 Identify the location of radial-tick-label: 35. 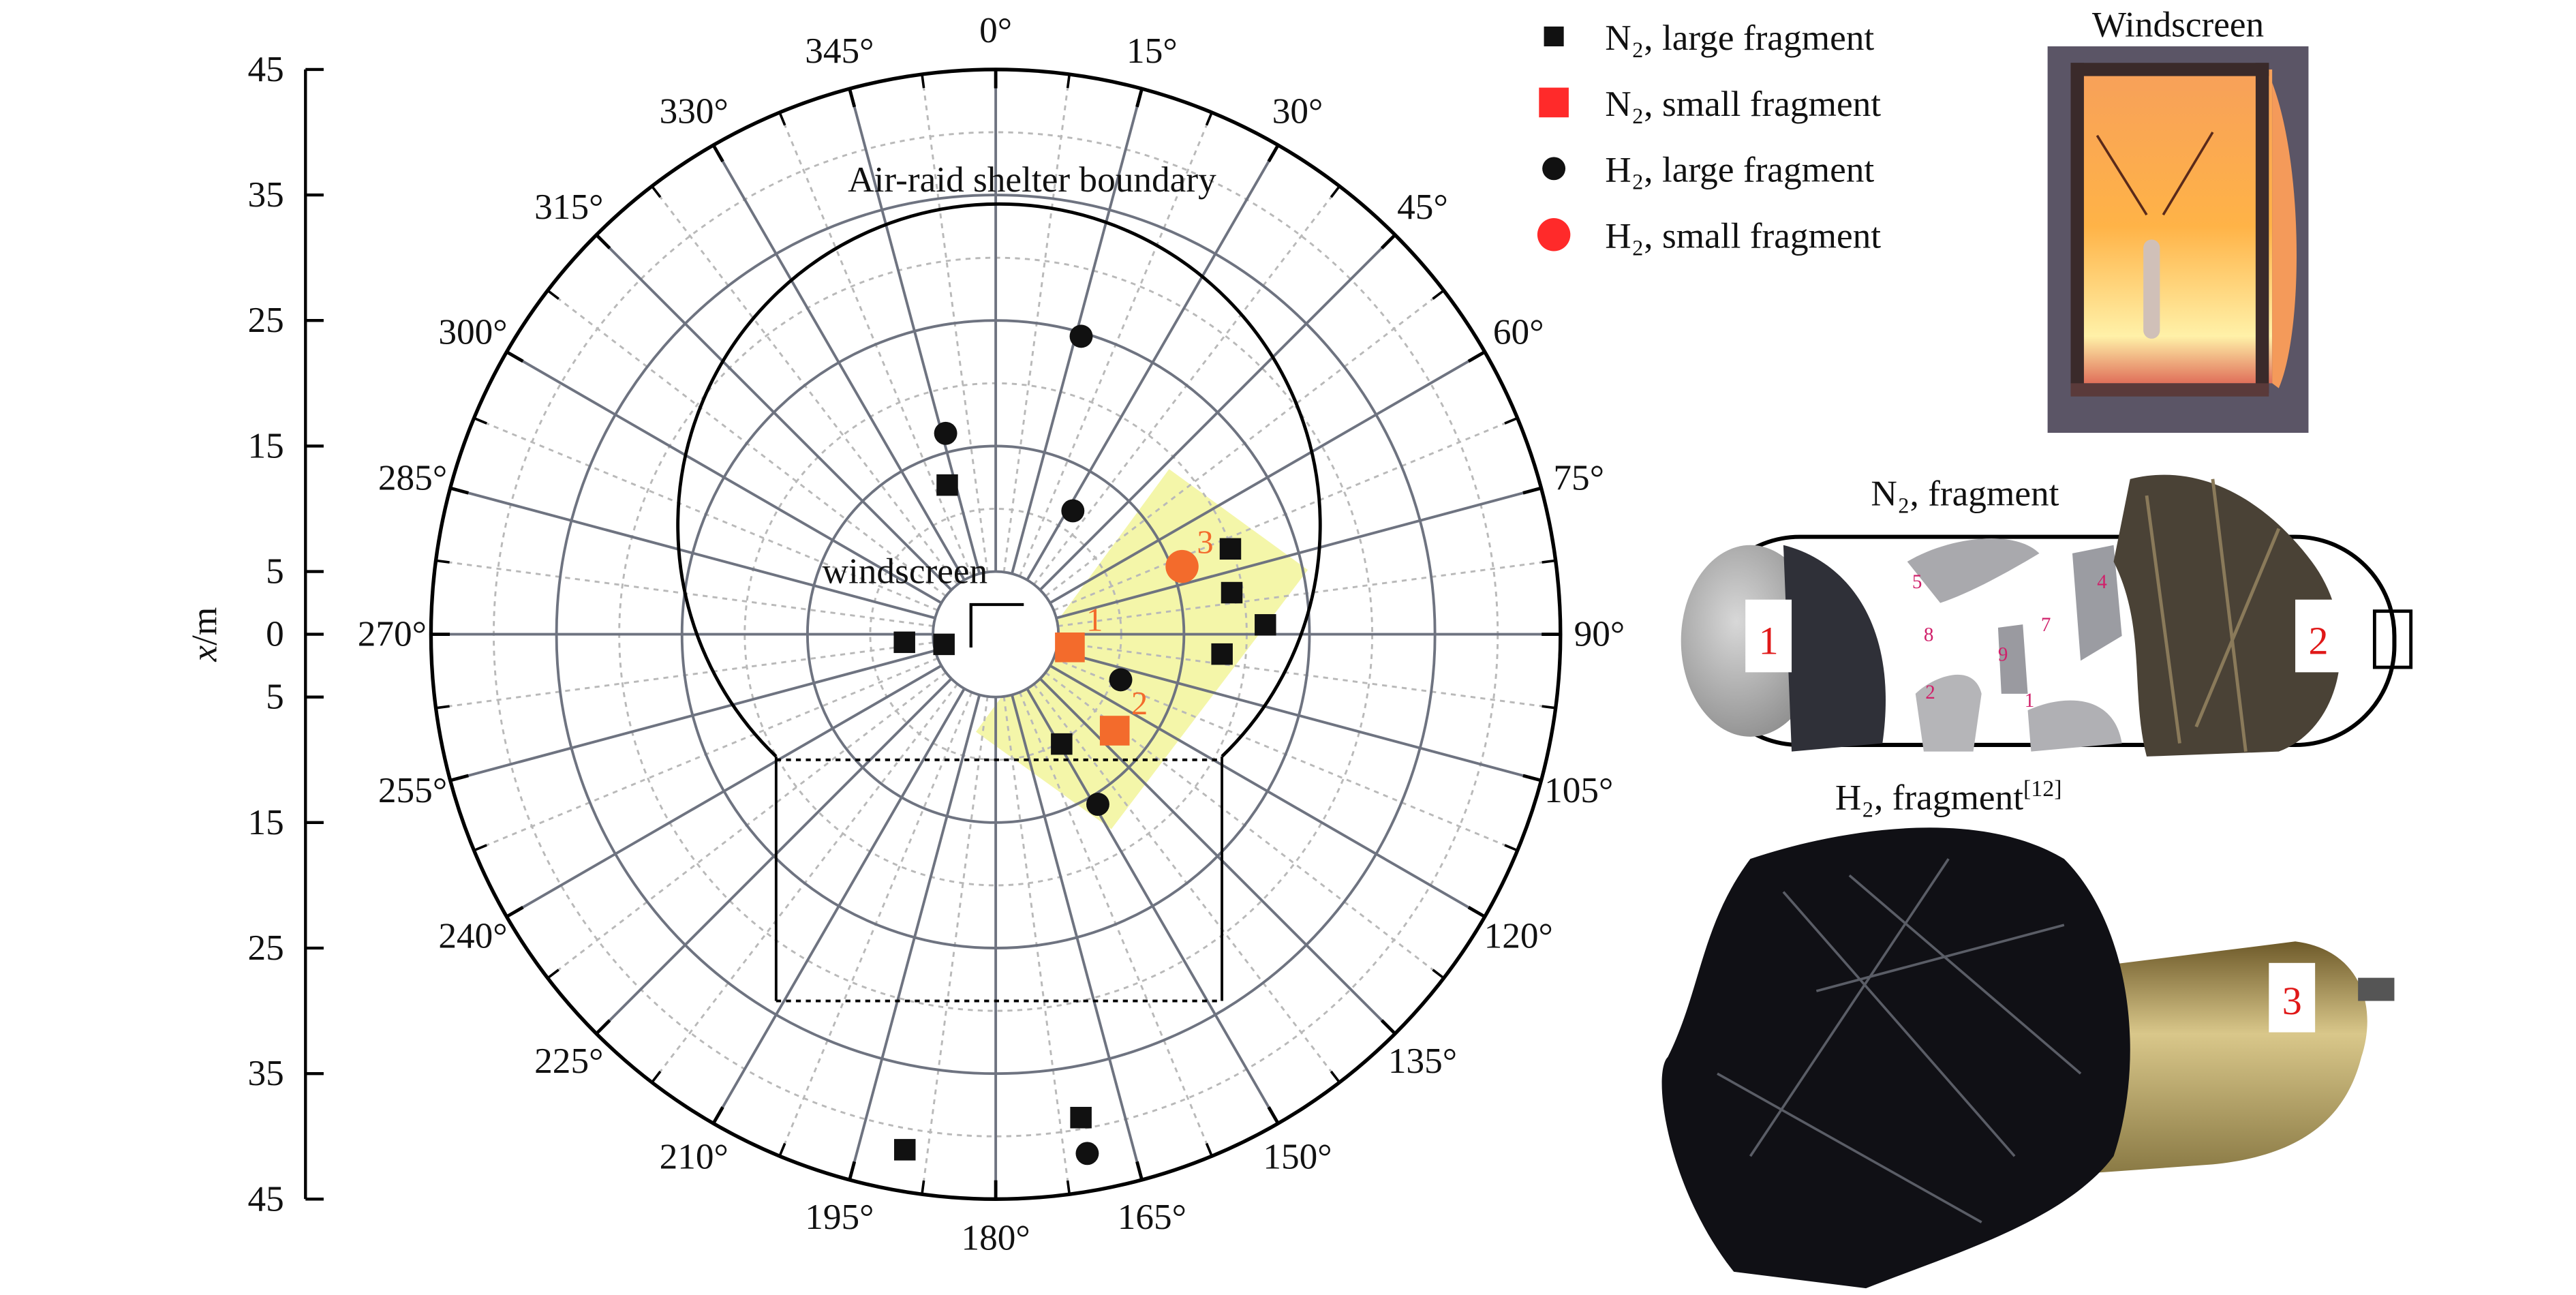
(265, 194).